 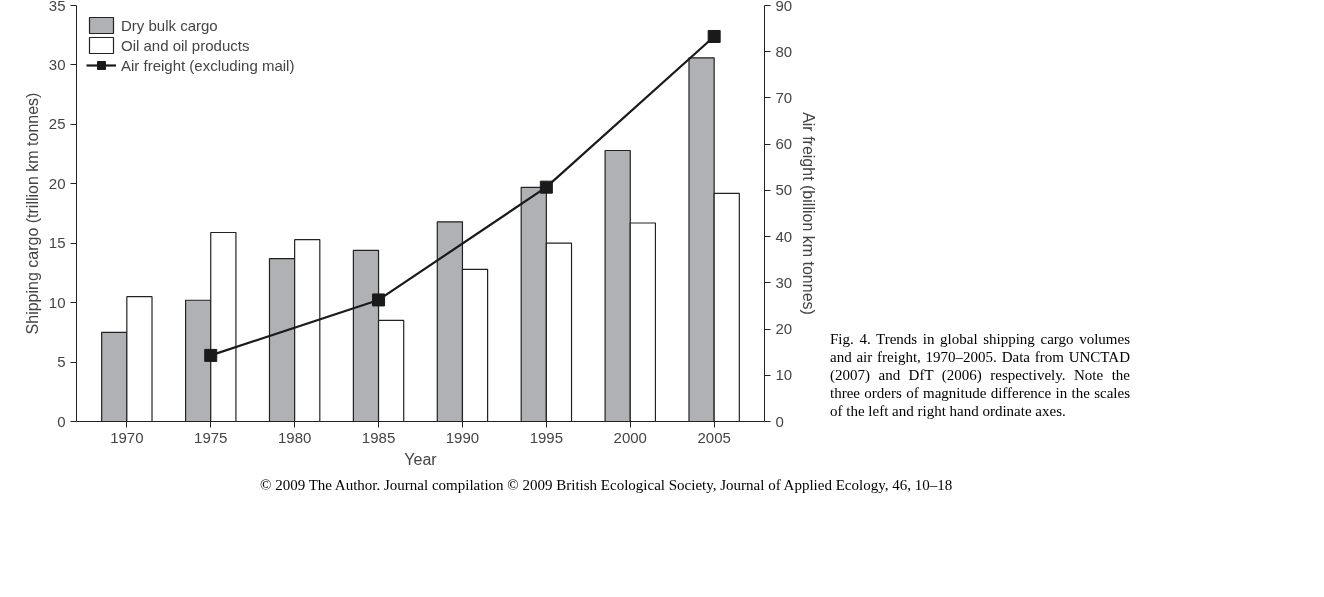 I want to click on y2-axis-title: Air freight (billion km tonnes), so click(x=809, y=213).